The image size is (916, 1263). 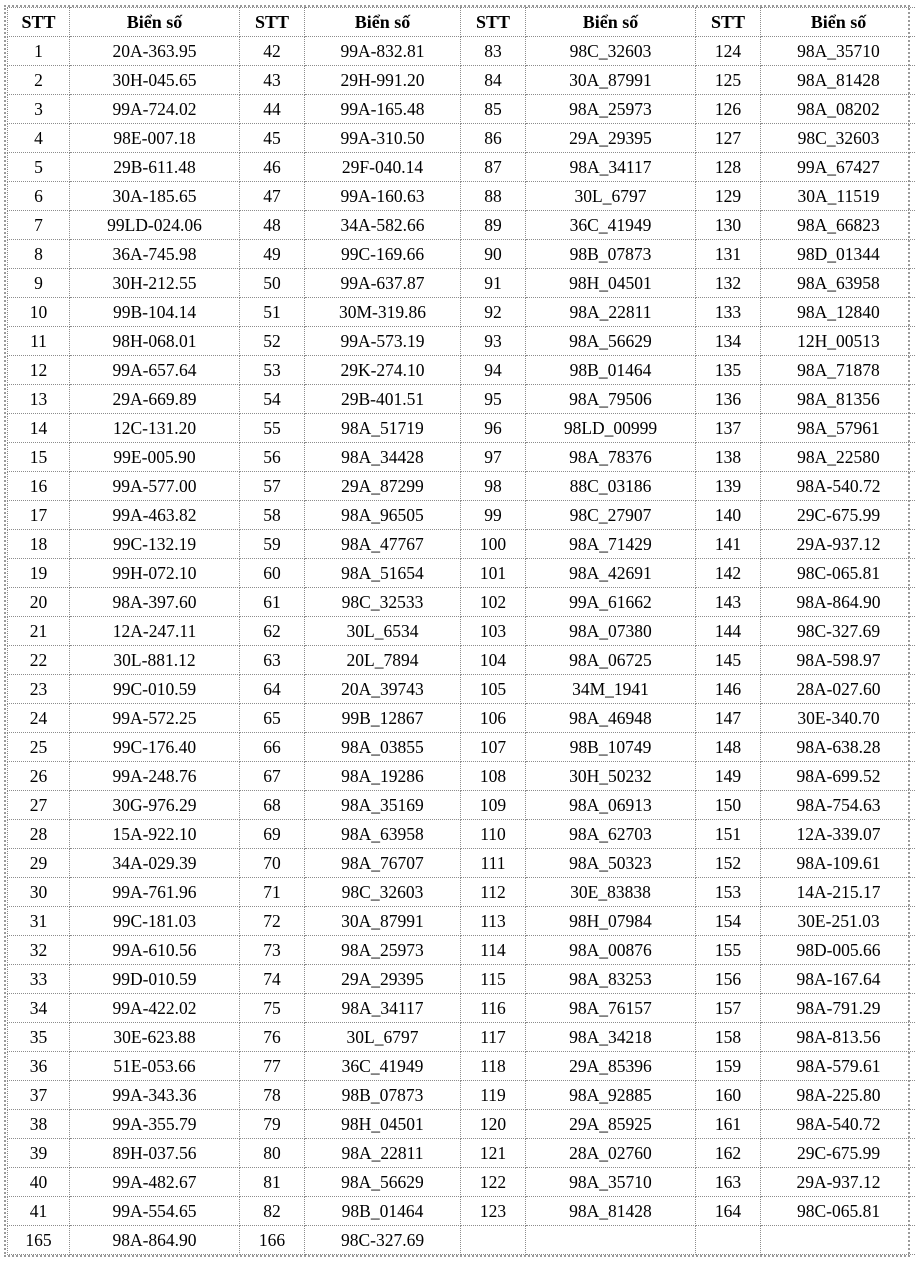 I want to click on plate-cell: 36C_41949, so click(x=382, y=1066).